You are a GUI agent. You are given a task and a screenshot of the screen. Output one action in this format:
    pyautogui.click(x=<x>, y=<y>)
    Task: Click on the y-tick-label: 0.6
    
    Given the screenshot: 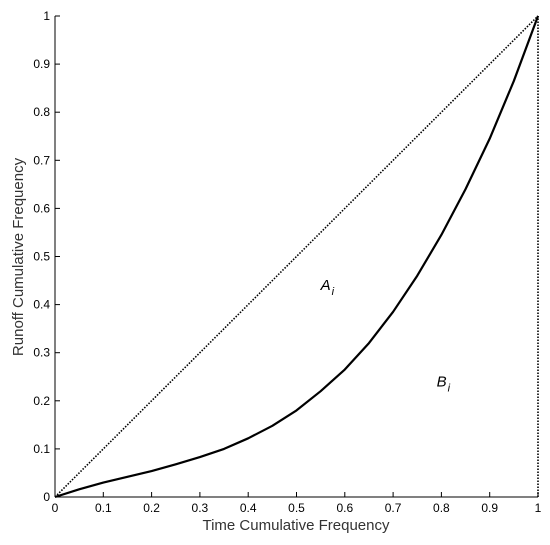 What is the action you would take?
    pyautogui.click(x=41, y=208)
    